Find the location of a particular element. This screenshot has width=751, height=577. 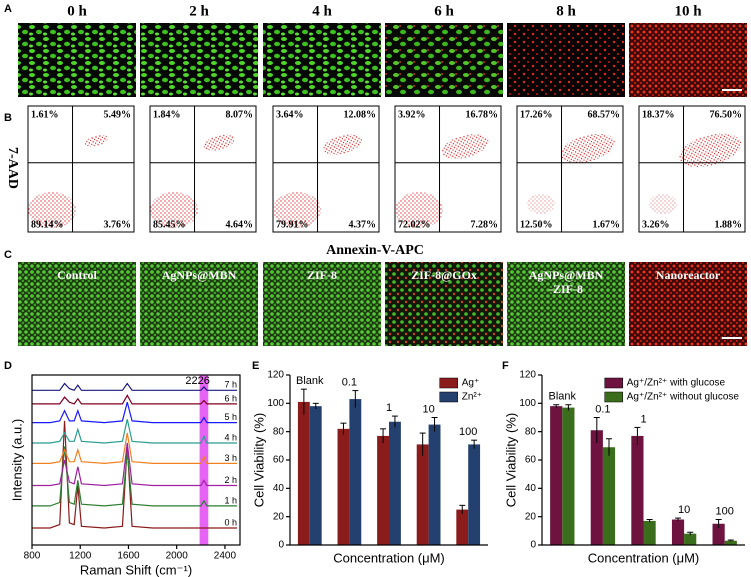

x-axis-label: Concentration (μM) is located at coordinates (389, 557).